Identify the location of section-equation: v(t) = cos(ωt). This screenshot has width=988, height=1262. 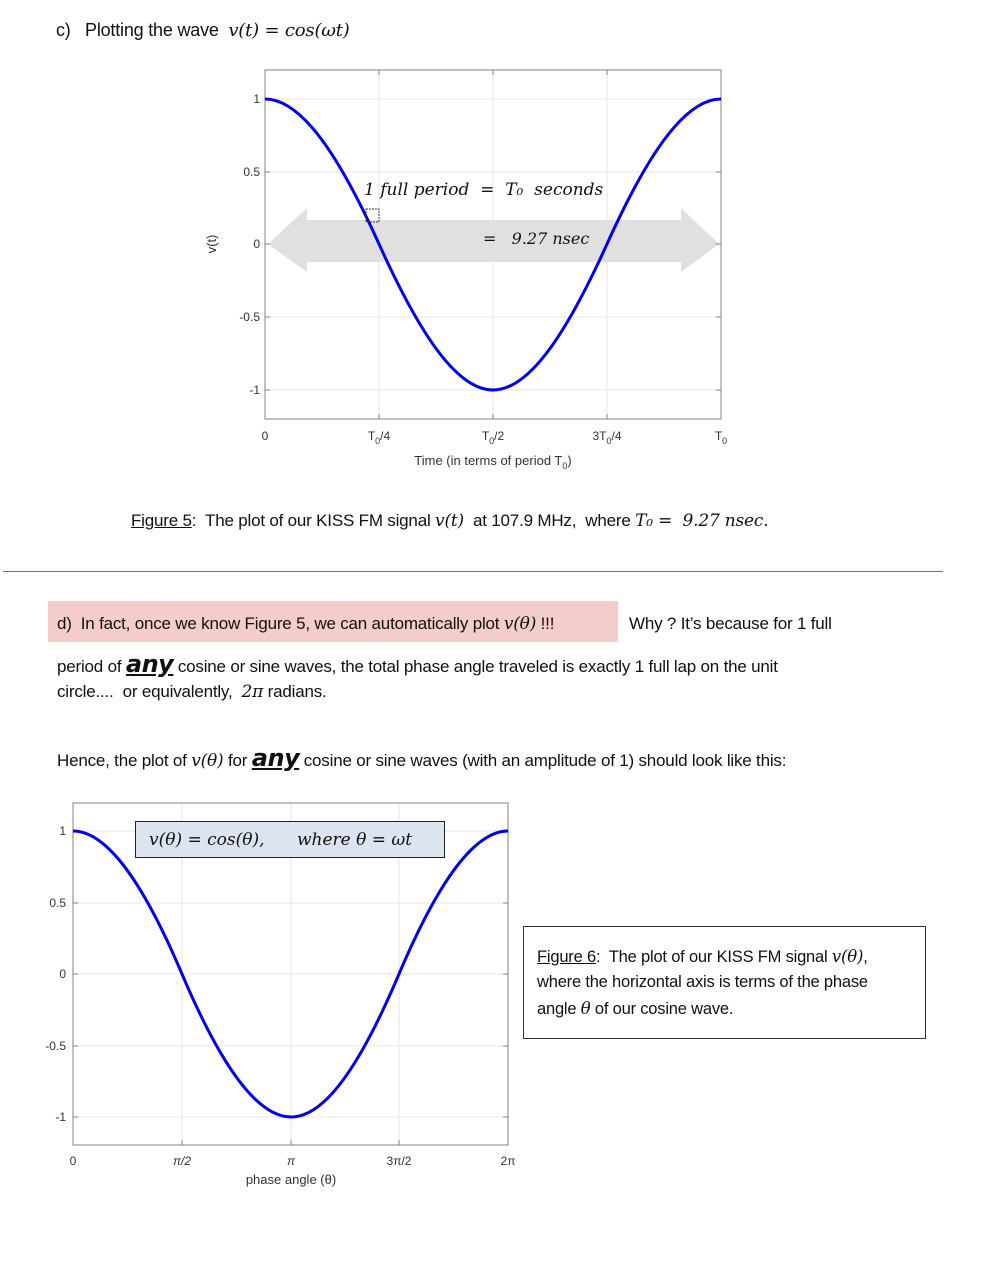
(289, 30).